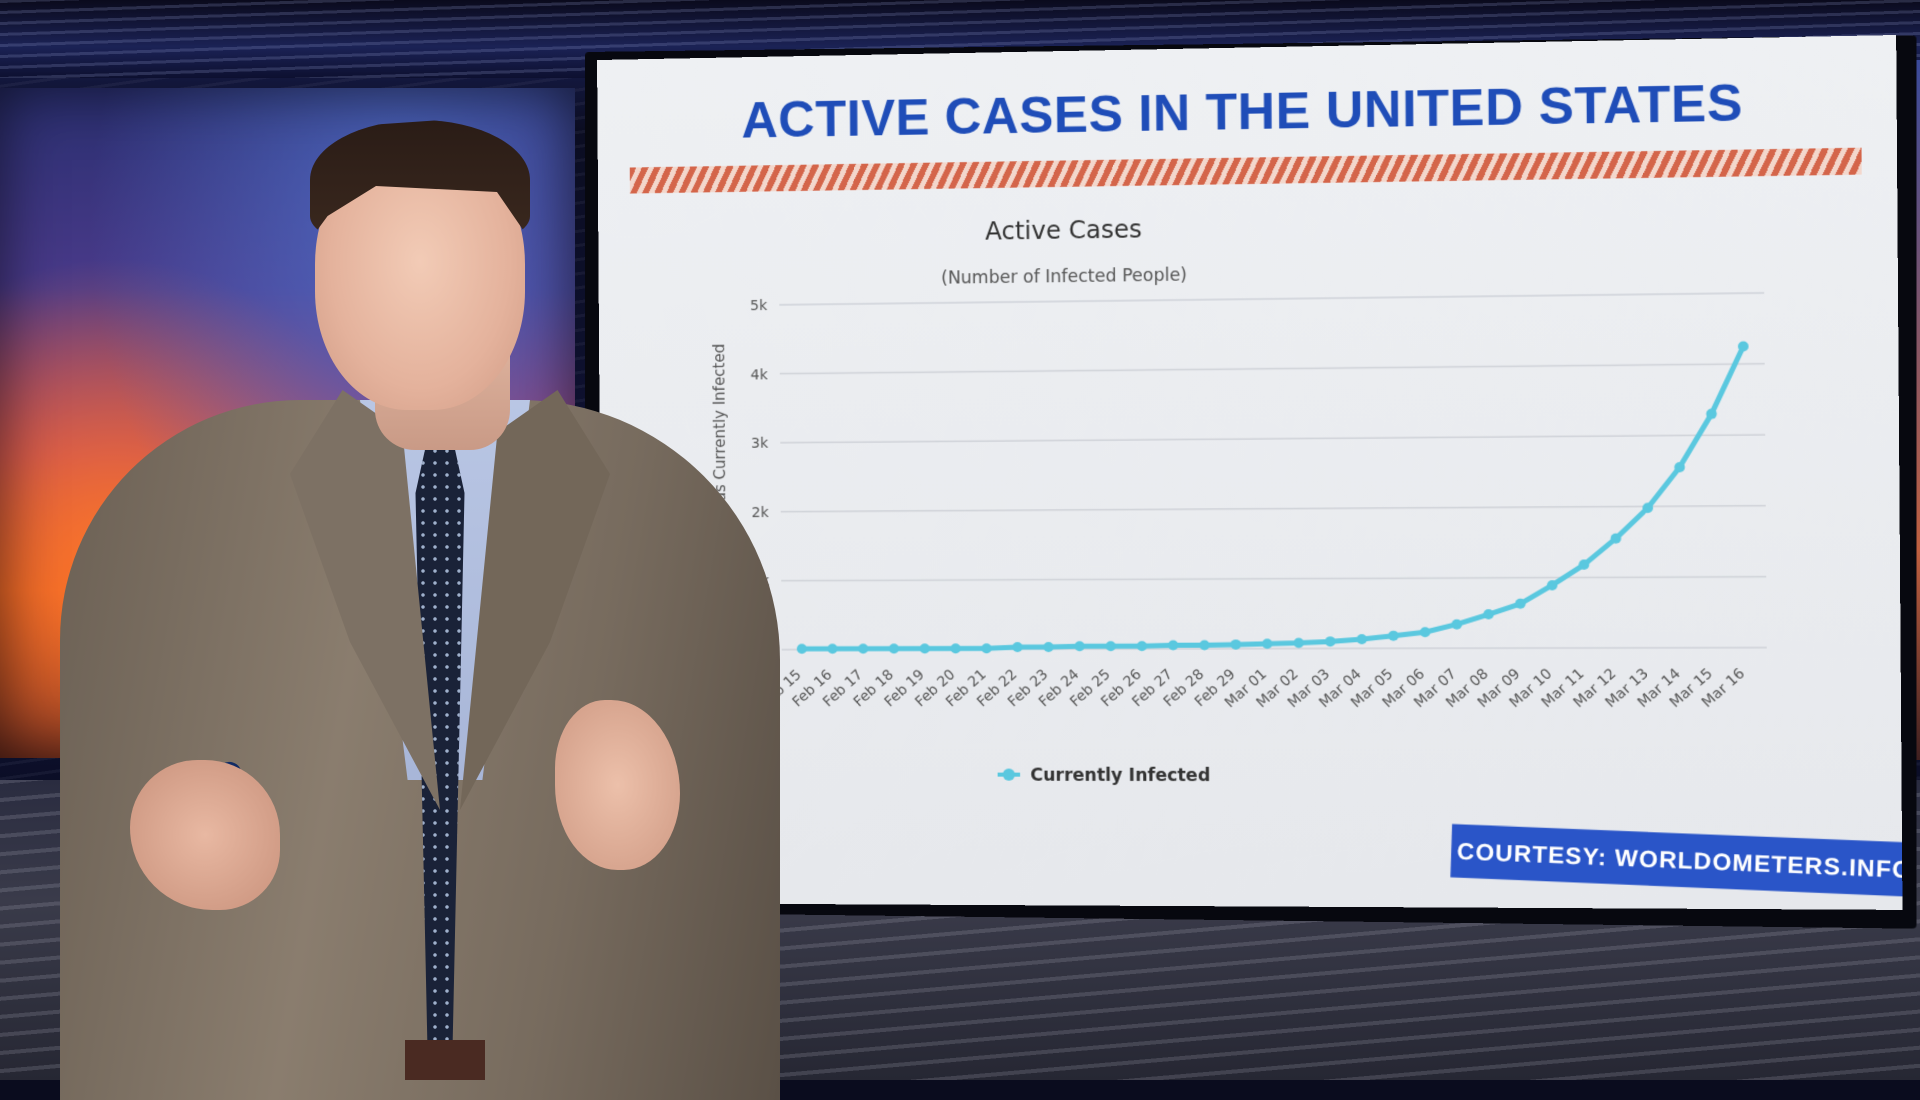 The image size is (1920, 1100). What do you see at coordinates (759, 306) in the screenshot?
I see `y-tick-label: 5k` at bounding box center [759, 306].